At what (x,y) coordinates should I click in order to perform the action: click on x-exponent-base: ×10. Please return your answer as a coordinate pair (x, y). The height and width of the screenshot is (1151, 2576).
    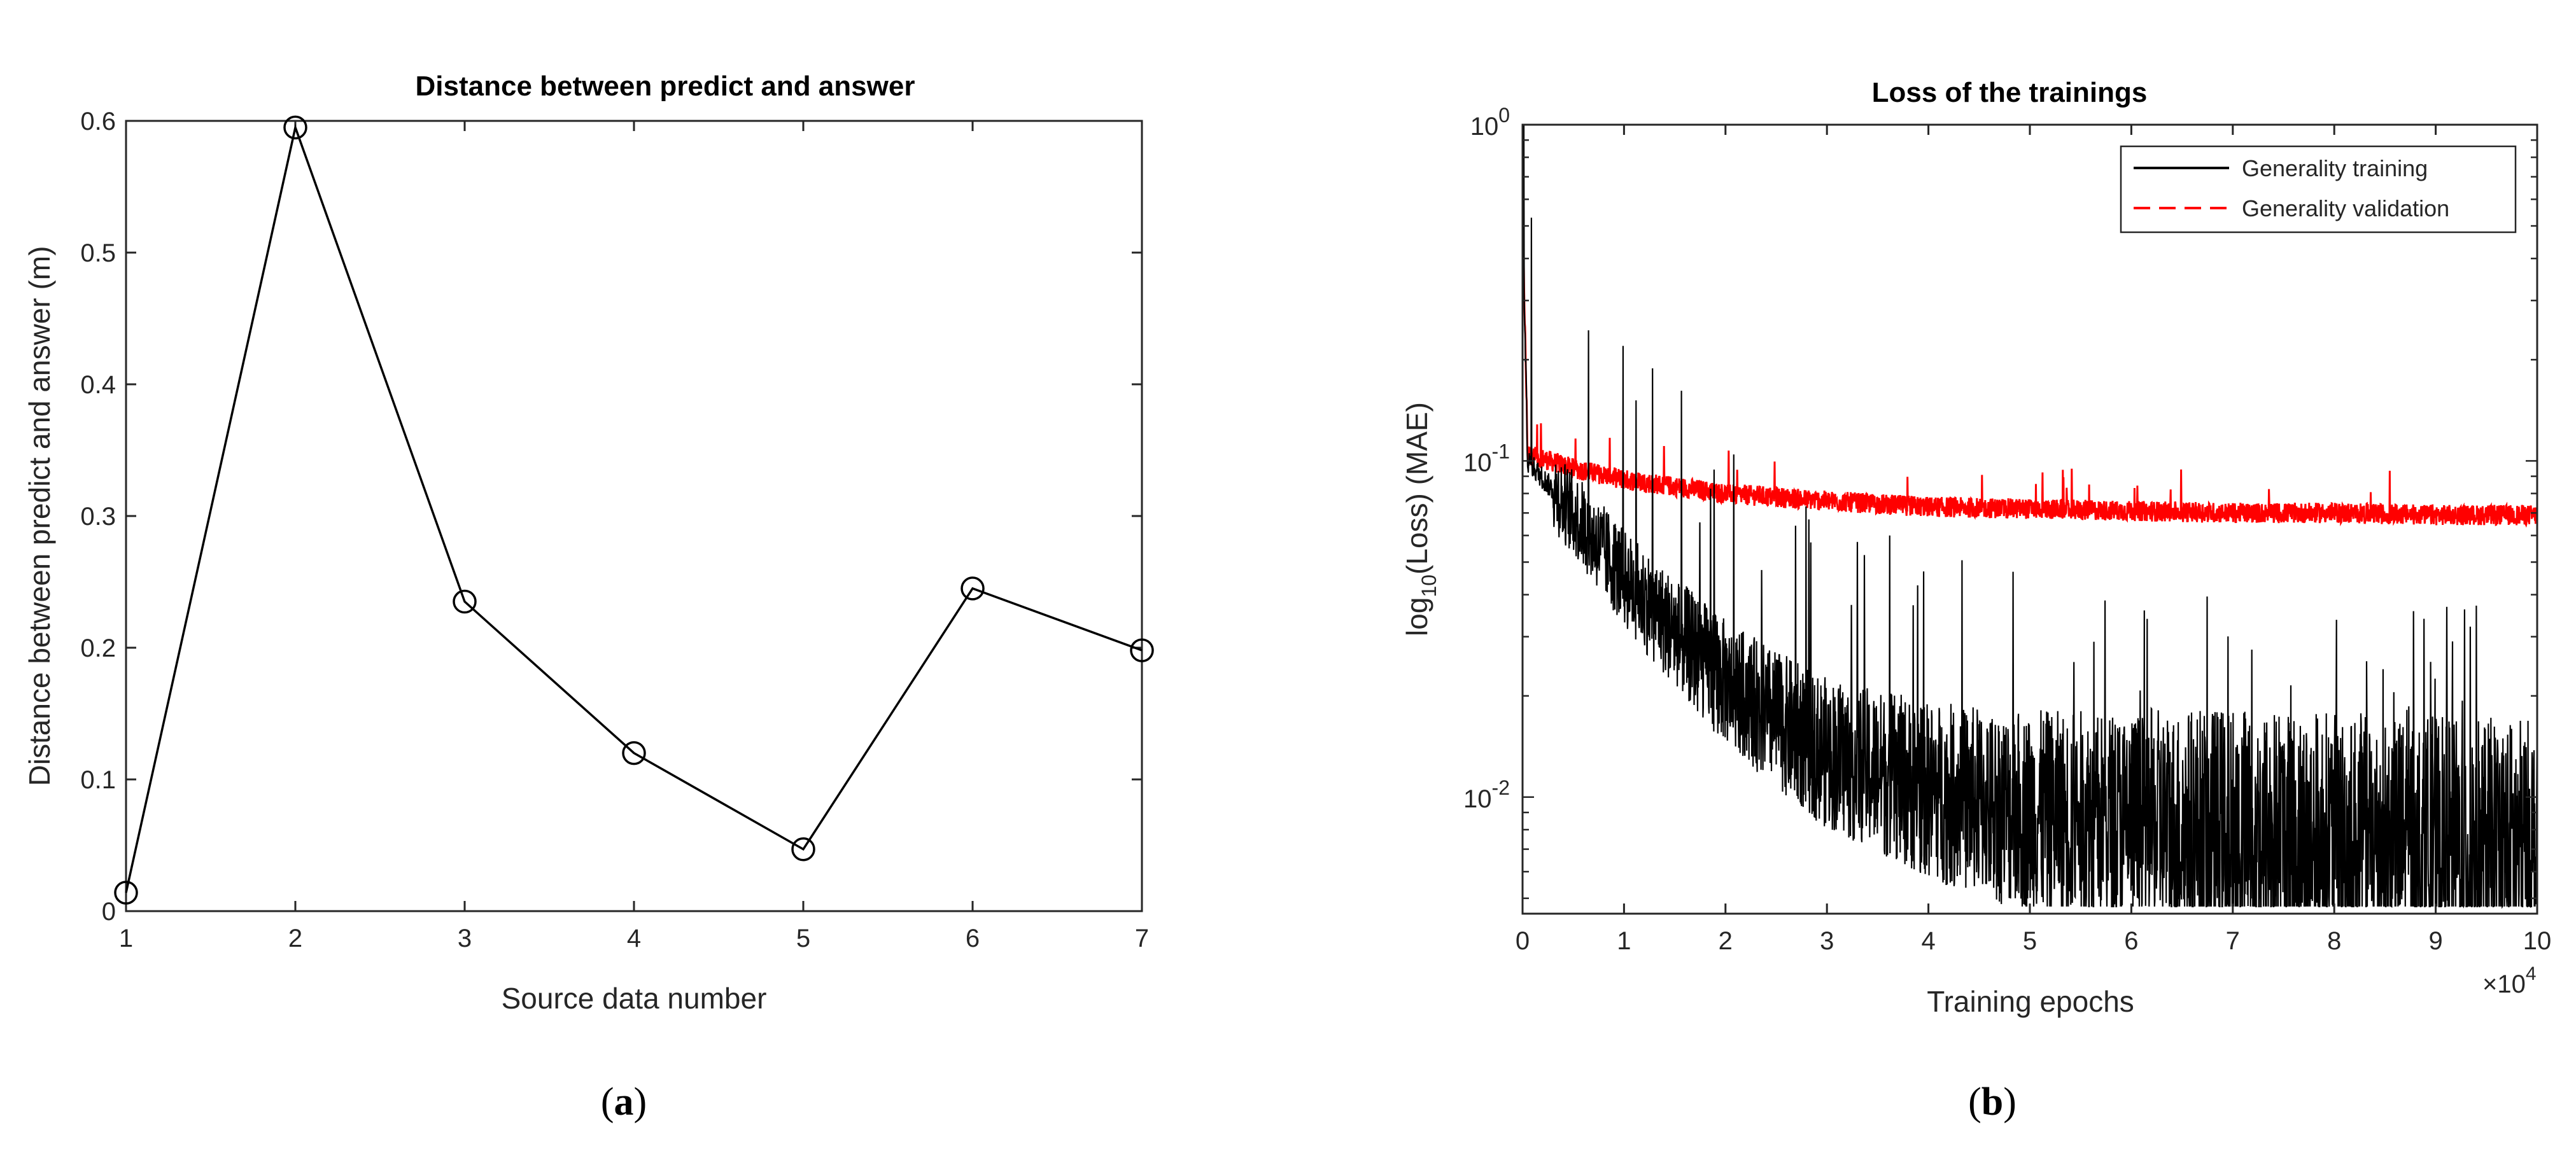
    Looking at the image, I should click on (2504, 984).